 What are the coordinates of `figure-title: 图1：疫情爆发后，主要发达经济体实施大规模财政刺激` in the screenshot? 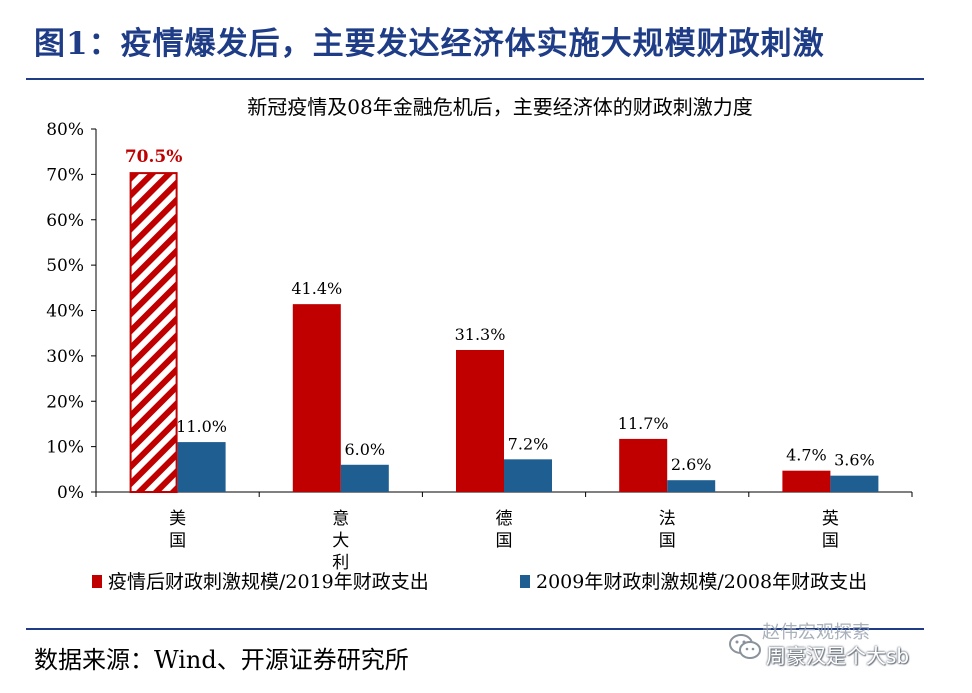 It's located at (429, 44).